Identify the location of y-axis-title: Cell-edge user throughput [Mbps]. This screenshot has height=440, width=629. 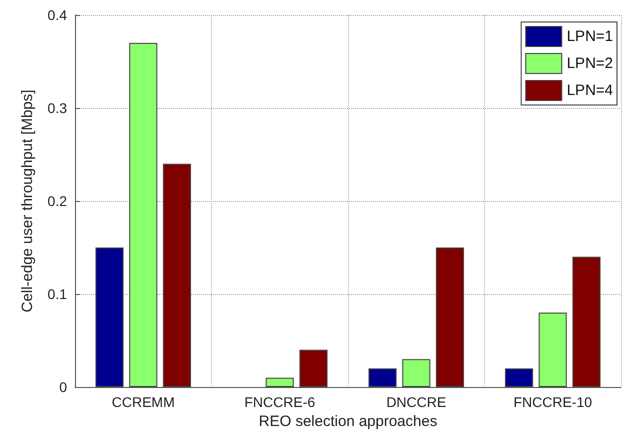
(27, 201).